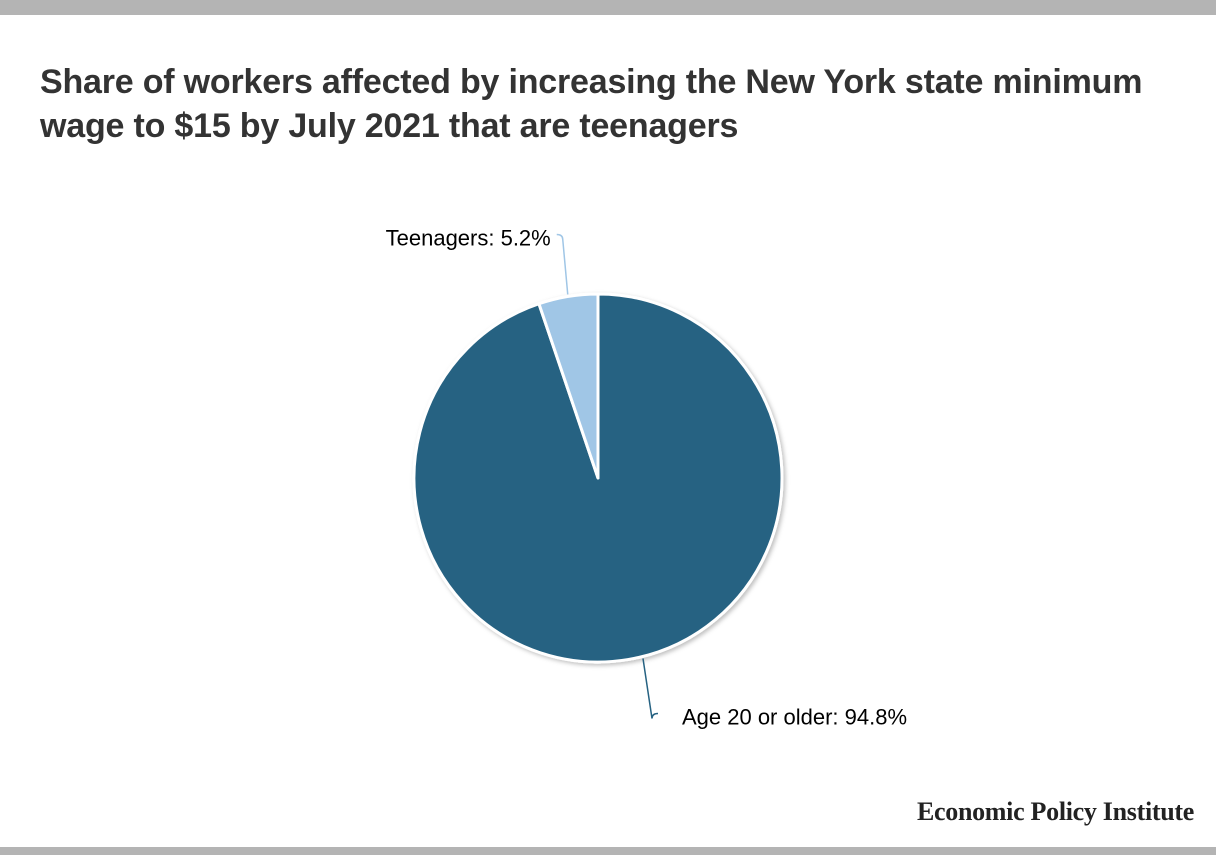 Image resolution: width=1216 pixels, height=855 pixels. Describe the element at coordinates (468, 237) in the screenshot. I see `data-label-teenagers: Teenagers: 5.2%` at that location.